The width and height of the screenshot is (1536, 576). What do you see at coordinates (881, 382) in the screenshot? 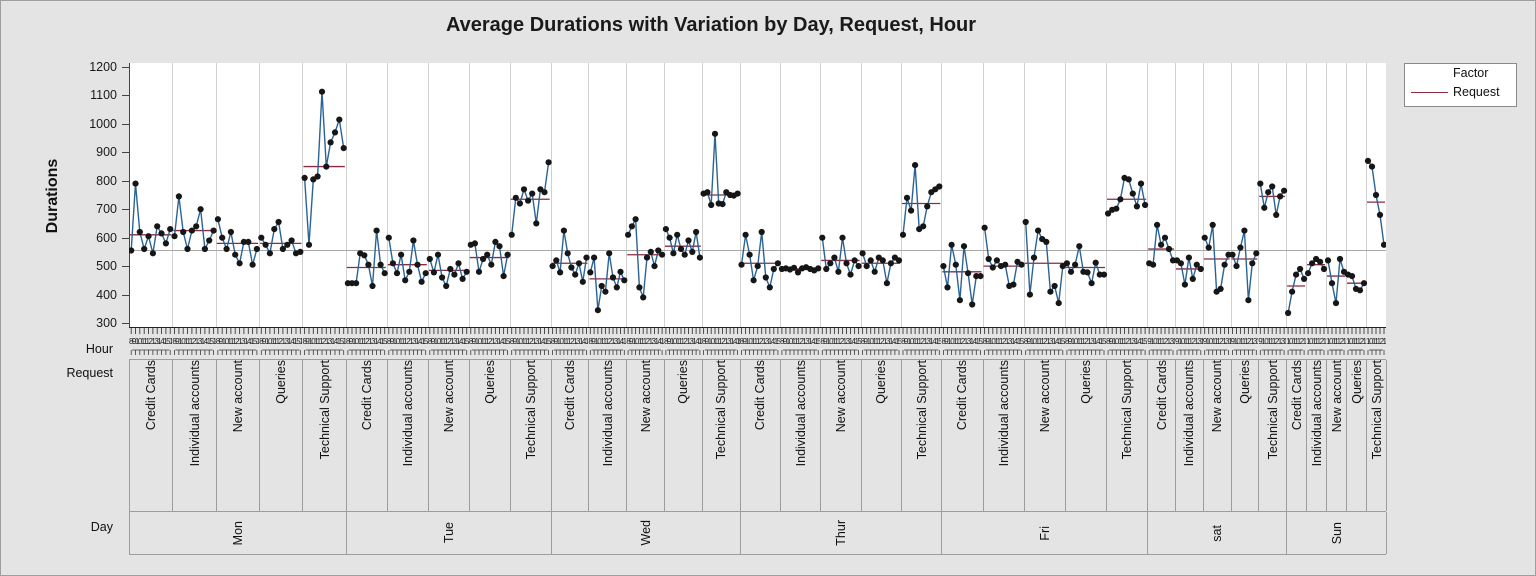
I see `request-label: Queries` at bounding box center [881, 382].